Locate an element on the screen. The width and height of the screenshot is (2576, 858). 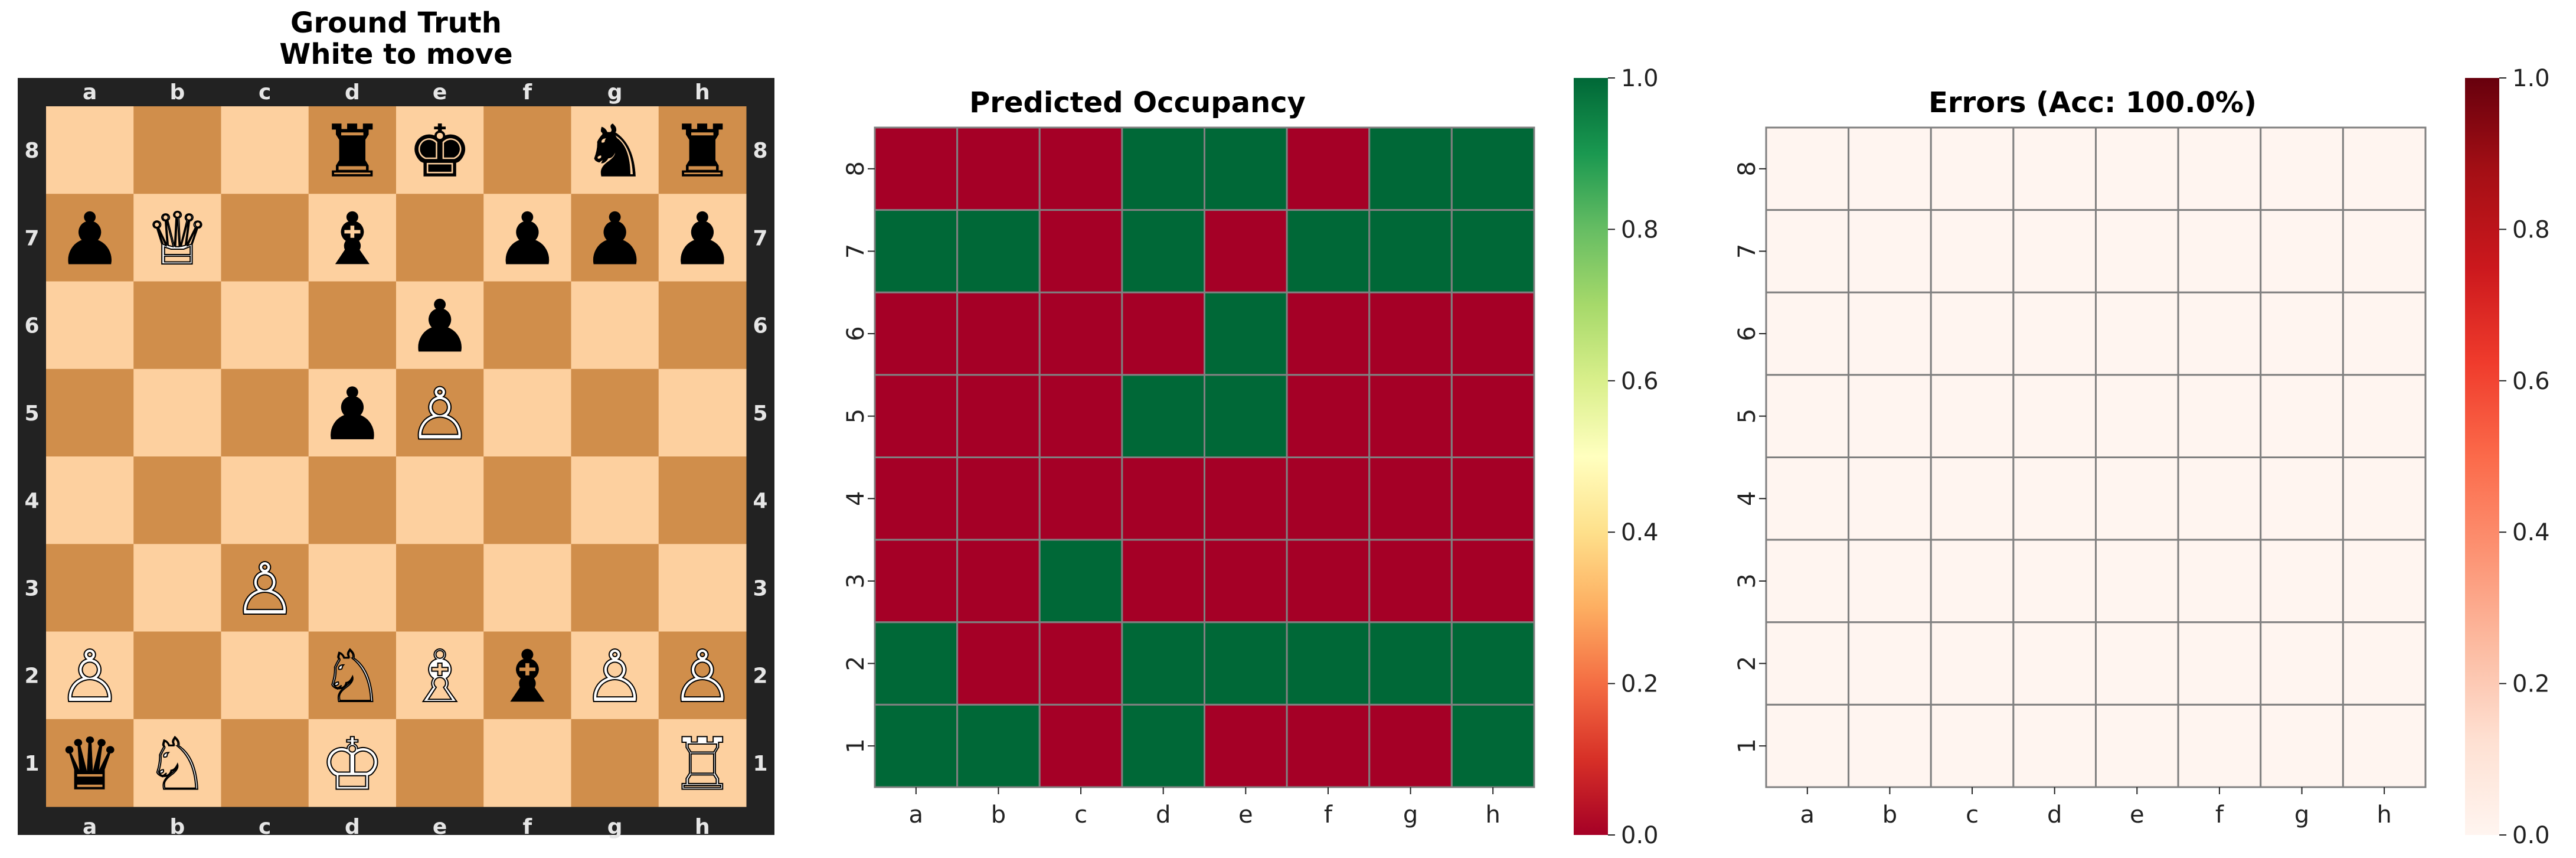
board-square-f5 is located at coordinates (527, 412).